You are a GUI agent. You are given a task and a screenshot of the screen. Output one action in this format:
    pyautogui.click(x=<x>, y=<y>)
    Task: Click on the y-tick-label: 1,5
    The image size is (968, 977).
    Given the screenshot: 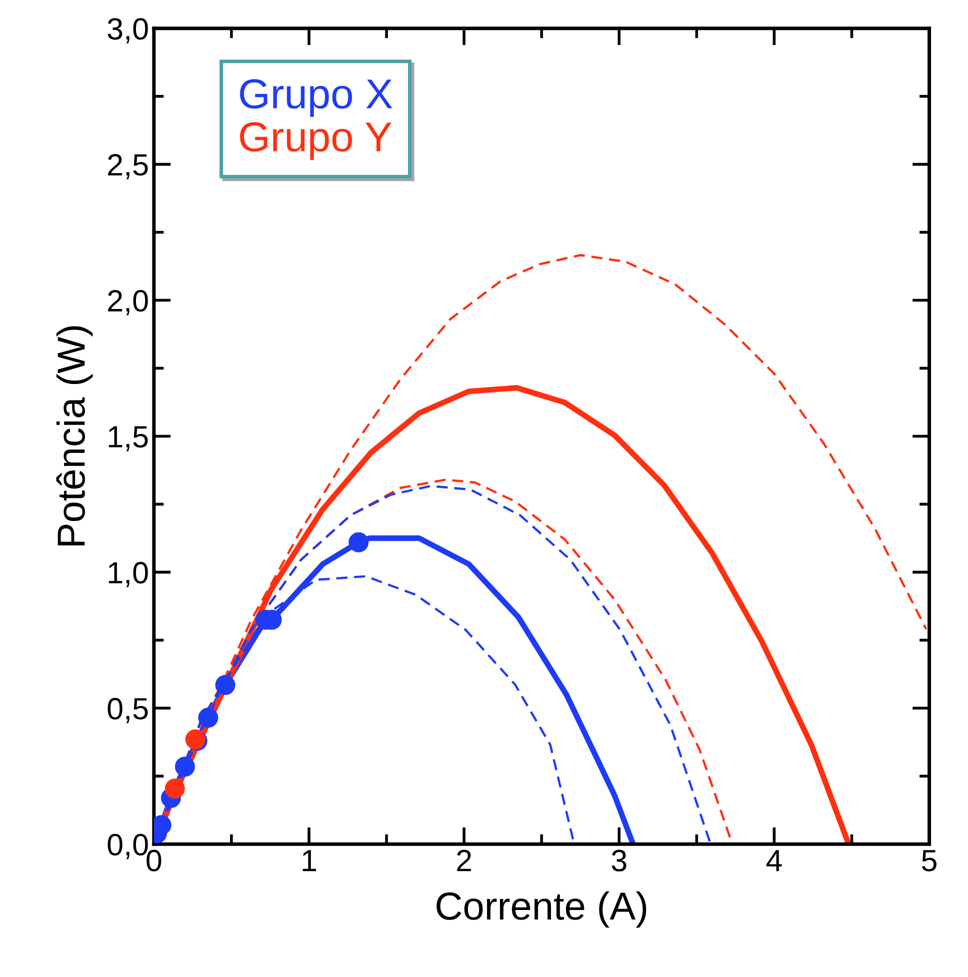 What is the action you would take?
    pyautogui.click(x=128, y=439)
    